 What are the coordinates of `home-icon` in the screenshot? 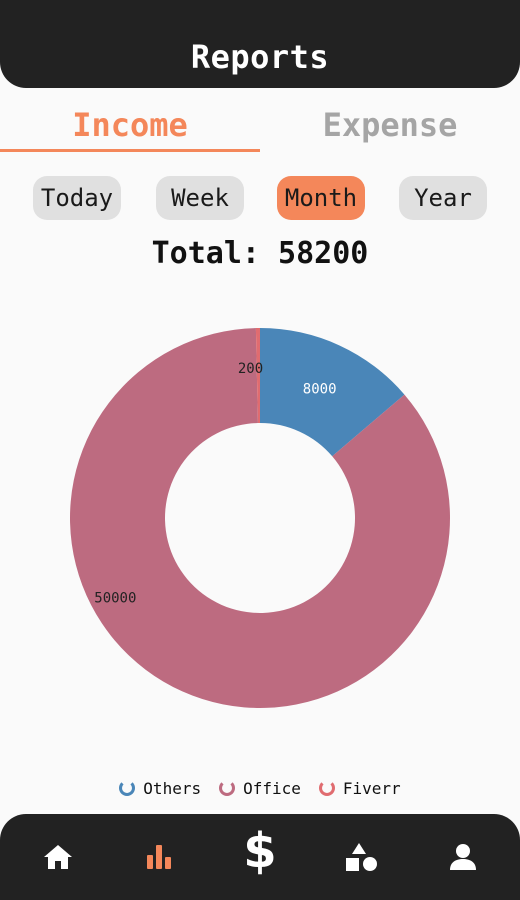 It's located at (58, 857).